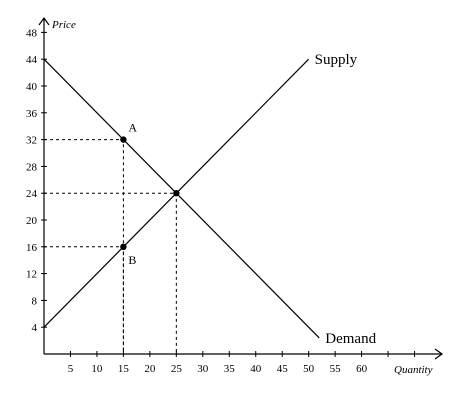 The image size is (472, 412). What do you see at coordinates (32, 248) in the screenshot?
I see `y-tick-label-16: 16` at bounding box center [32, 248].